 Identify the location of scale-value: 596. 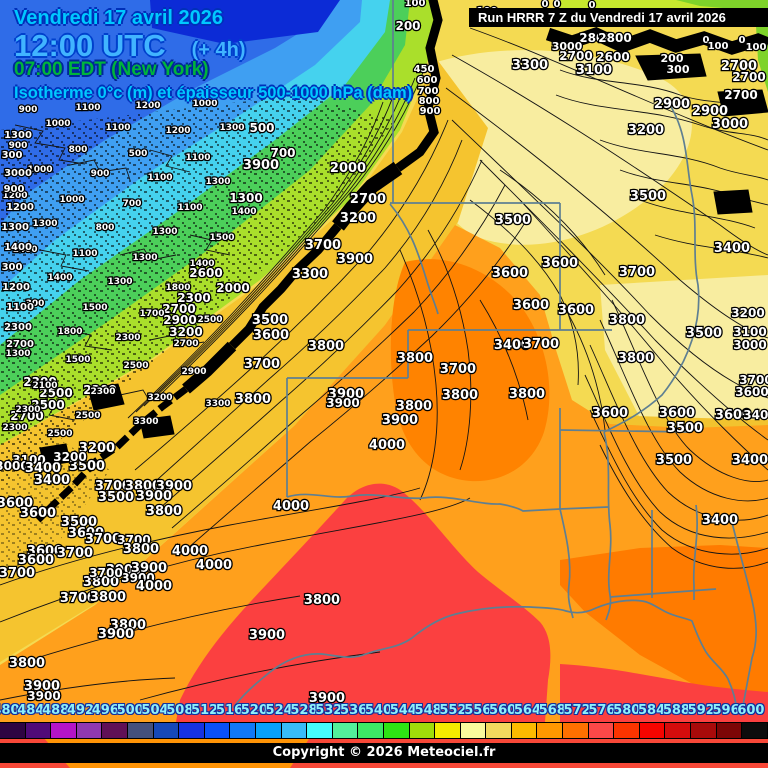
(726, 710).